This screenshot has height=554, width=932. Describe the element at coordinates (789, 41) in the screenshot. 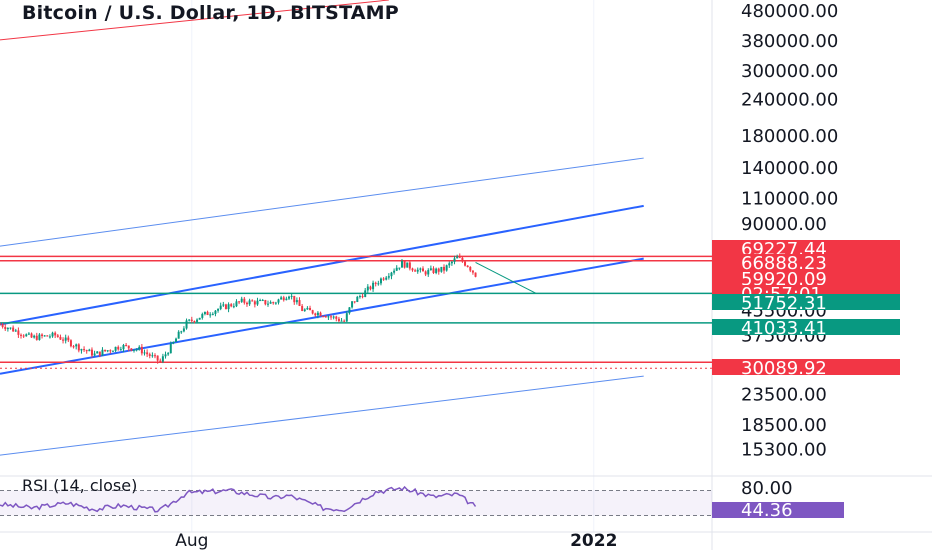

I see `price-axis-tick: 380000.00` at that location.